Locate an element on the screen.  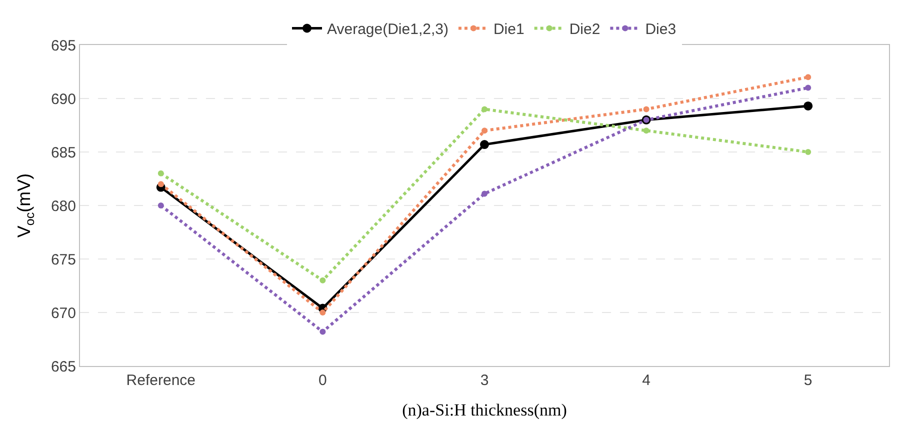
y-tick-label: 690 is located at coordinates (63, 99).